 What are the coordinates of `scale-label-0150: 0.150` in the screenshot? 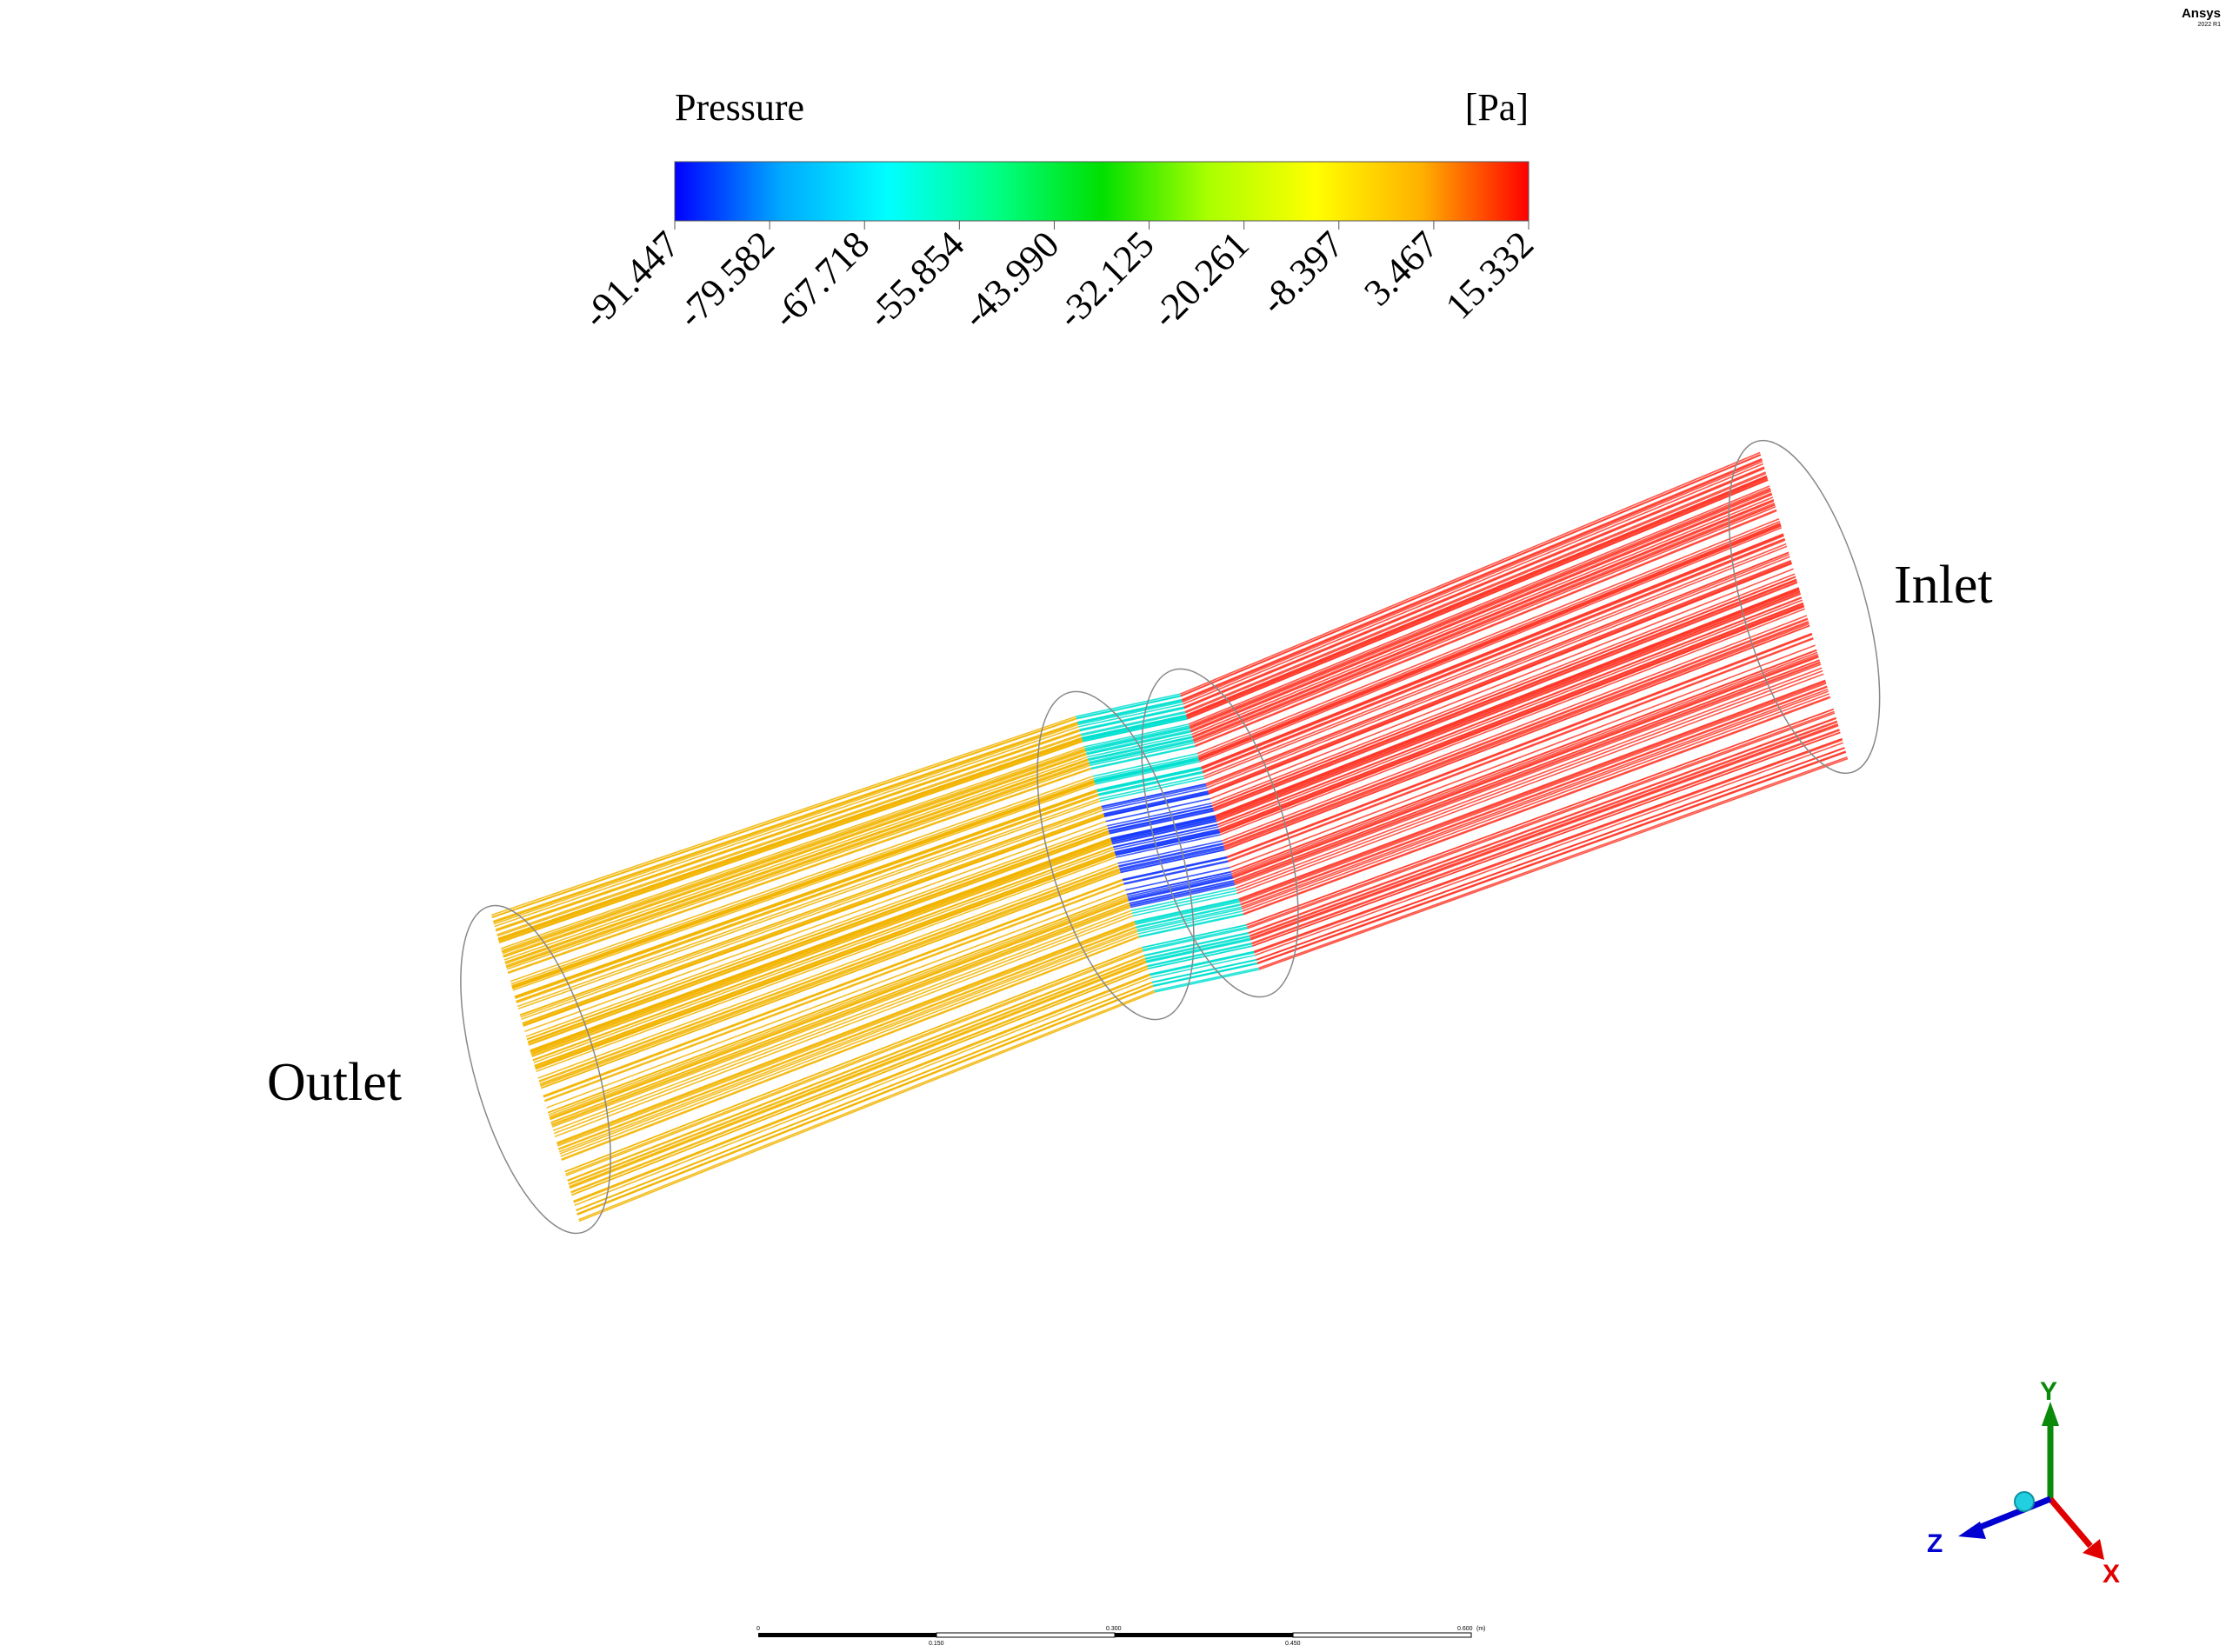 It's located at (936, 1644).